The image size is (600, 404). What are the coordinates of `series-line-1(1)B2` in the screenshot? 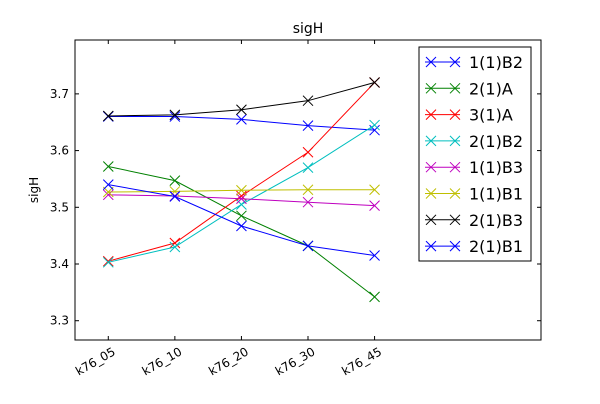 It's located at (241, 123).